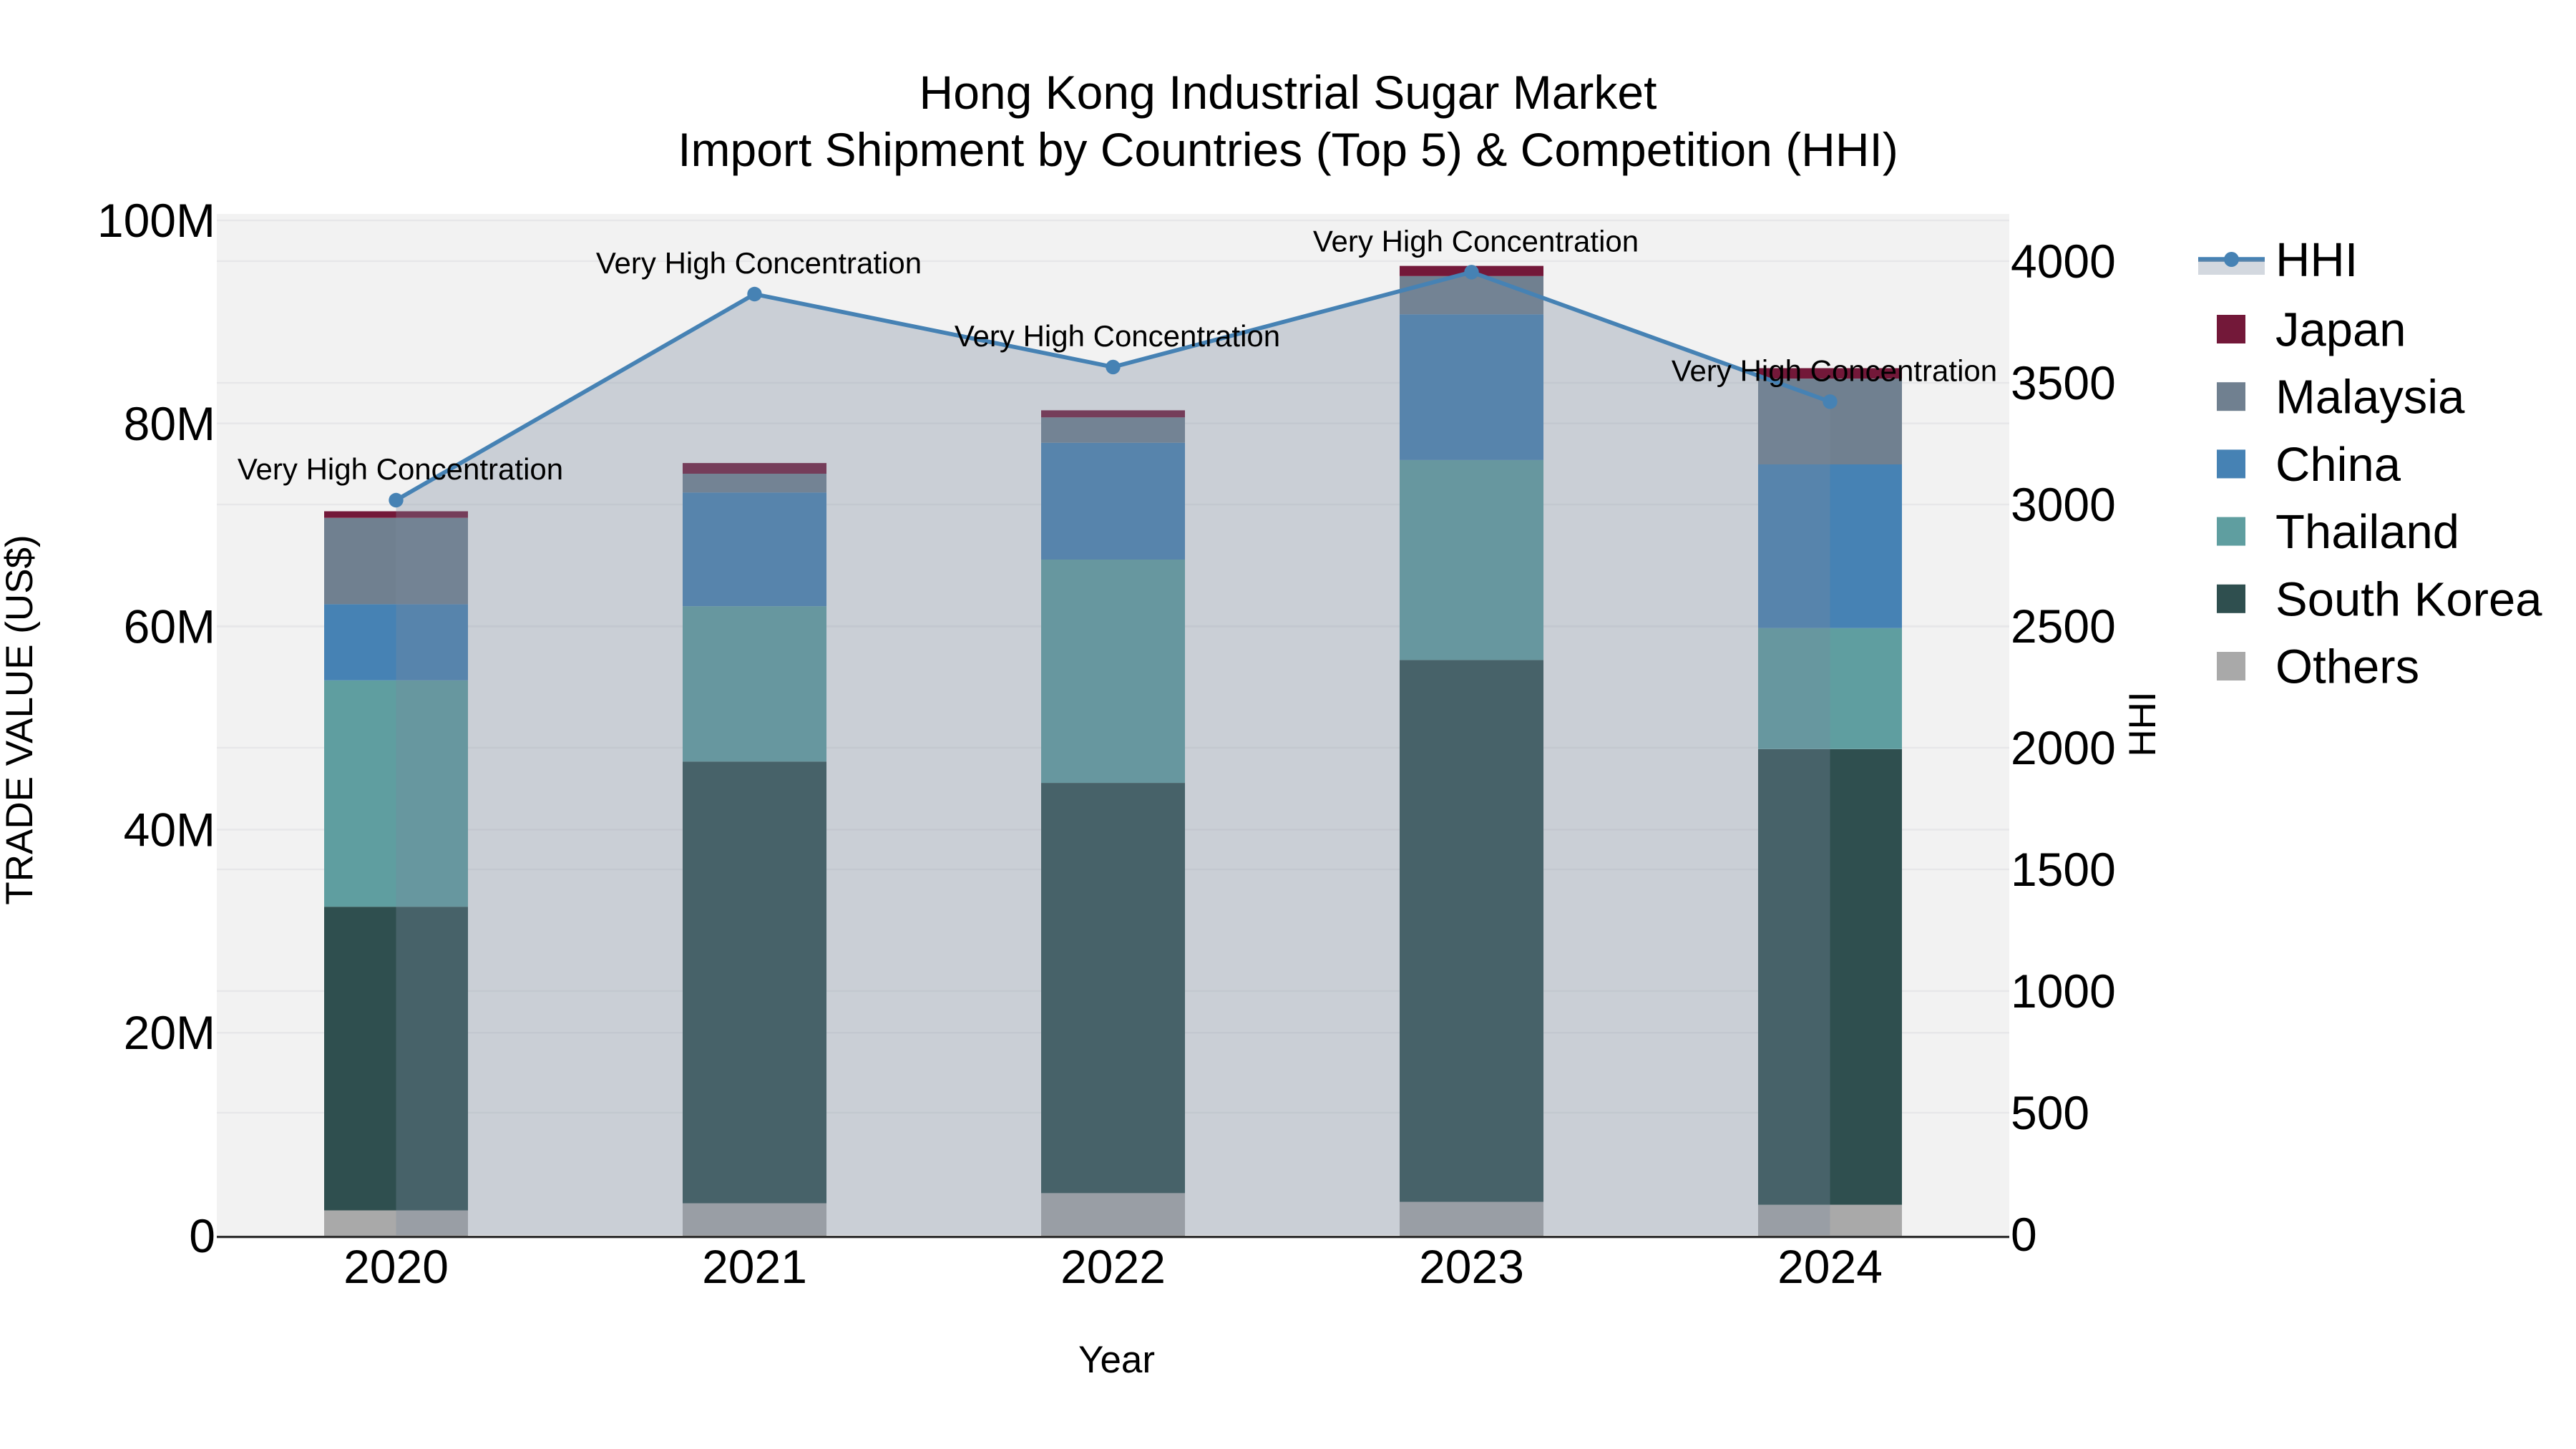 Image resolution: width=2576 pixels, height=1449 pixels. Describe the element at coordinates (2347, 667) in the screenshot. I see `svg-text: Others` at that location.